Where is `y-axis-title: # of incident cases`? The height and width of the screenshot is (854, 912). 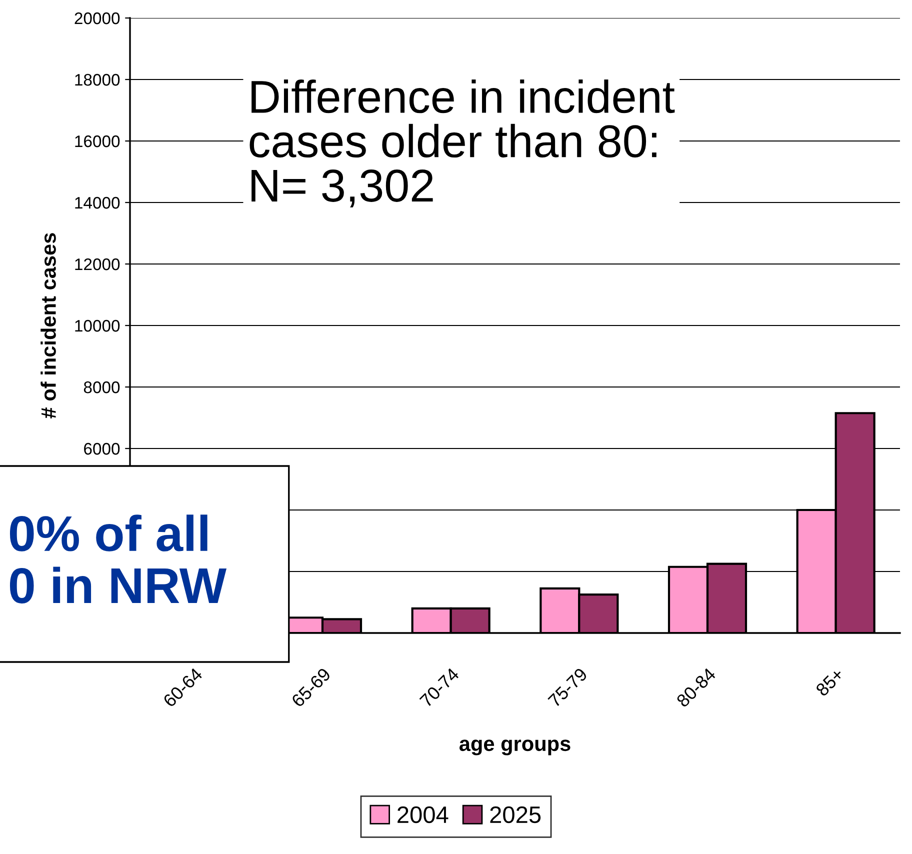 y-axis-title: # of incident cases is located at coordinates (48, 325).